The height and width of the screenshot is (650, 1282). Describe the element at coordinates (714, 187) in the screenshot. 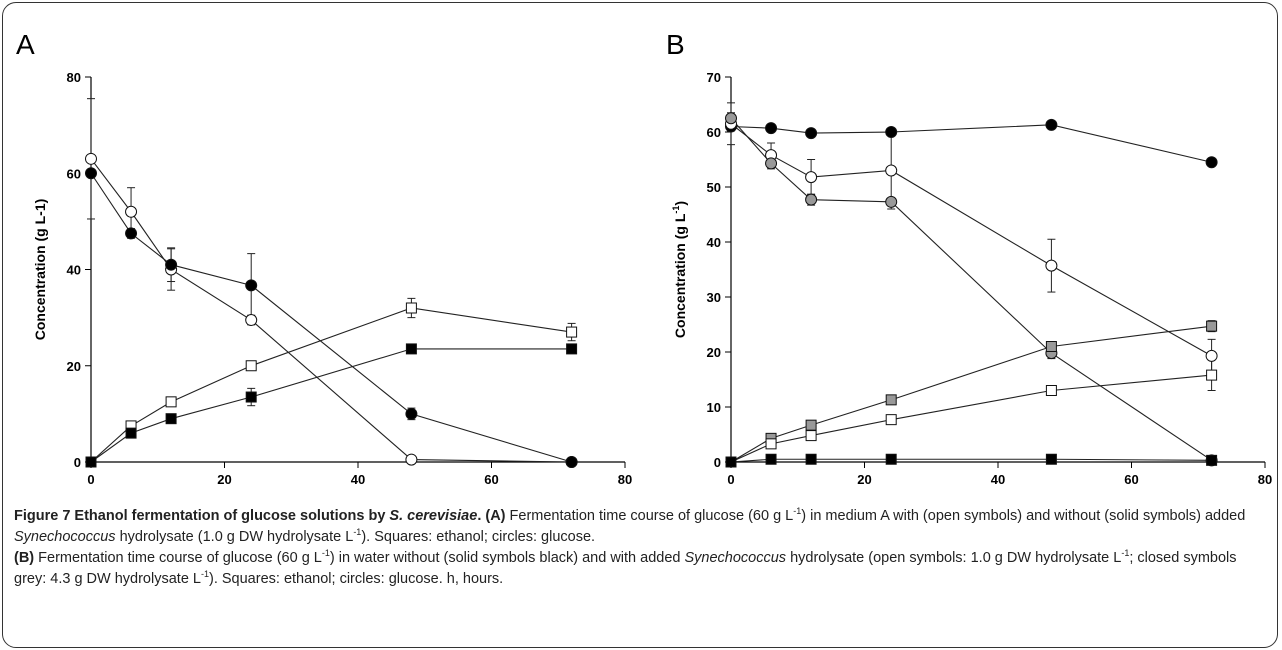

I see `y-tick-label: 50` at that location.